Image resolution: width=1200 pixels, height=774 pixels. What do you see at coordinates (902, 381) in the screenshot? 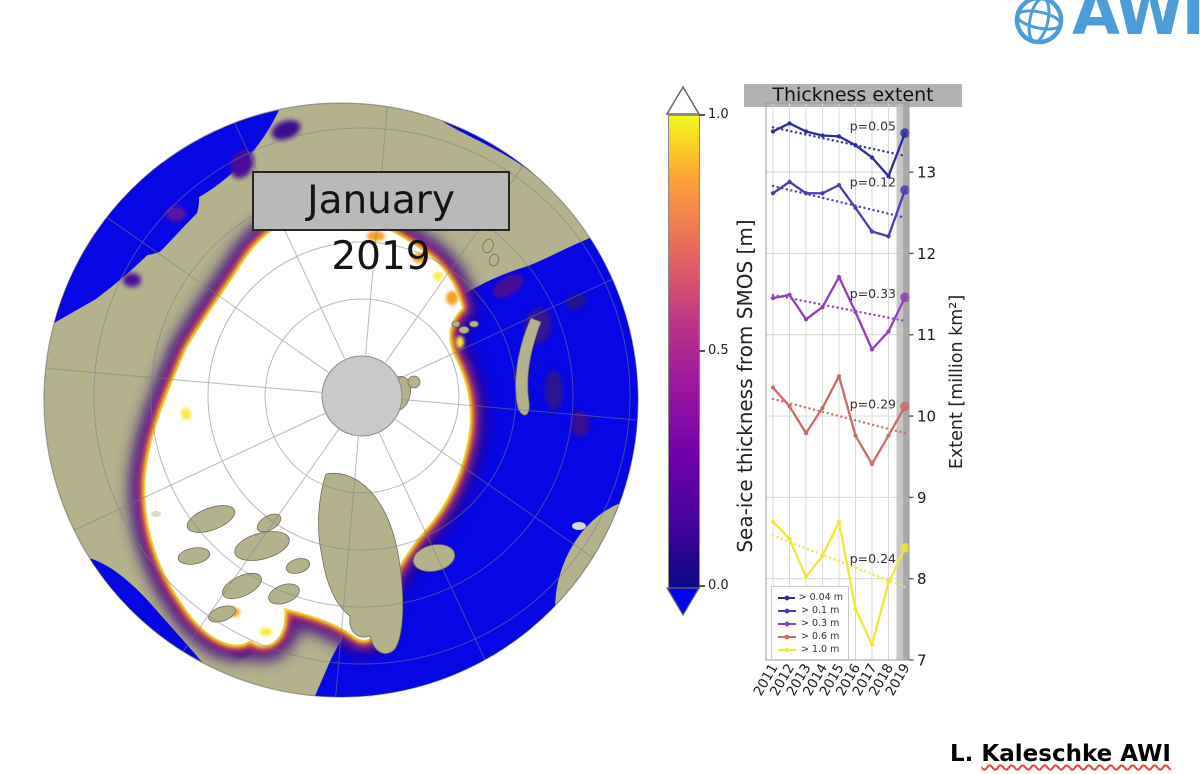
I see `highlight-band` at bounding box center [902, 381].